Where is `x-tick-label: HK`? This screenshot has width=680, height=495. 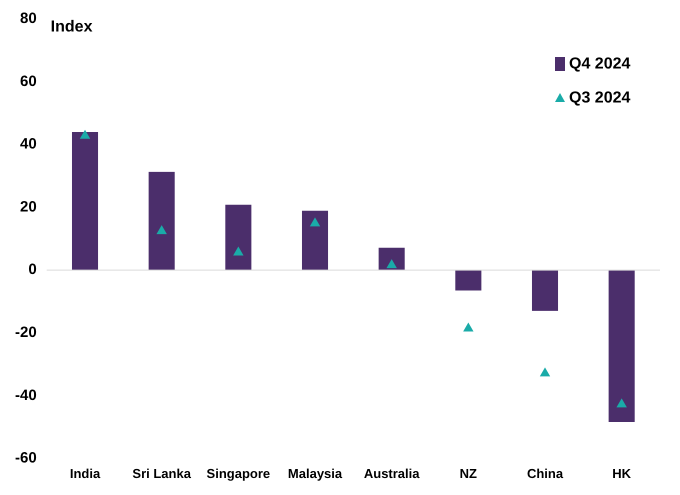 x-tick-label: HK is located at coordinates (622, 473).